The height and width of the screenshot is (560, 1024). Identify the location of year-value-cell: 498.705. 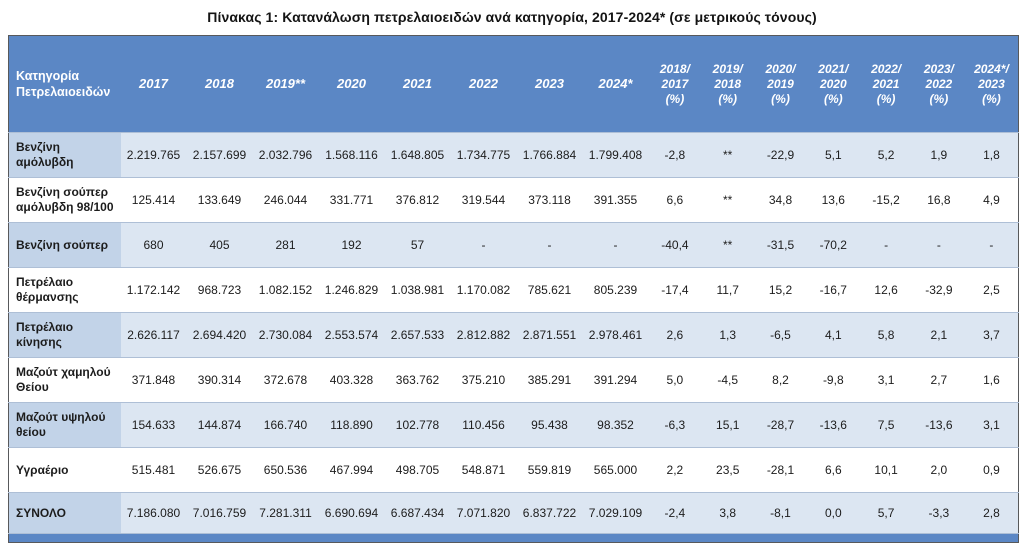
(417, 470).